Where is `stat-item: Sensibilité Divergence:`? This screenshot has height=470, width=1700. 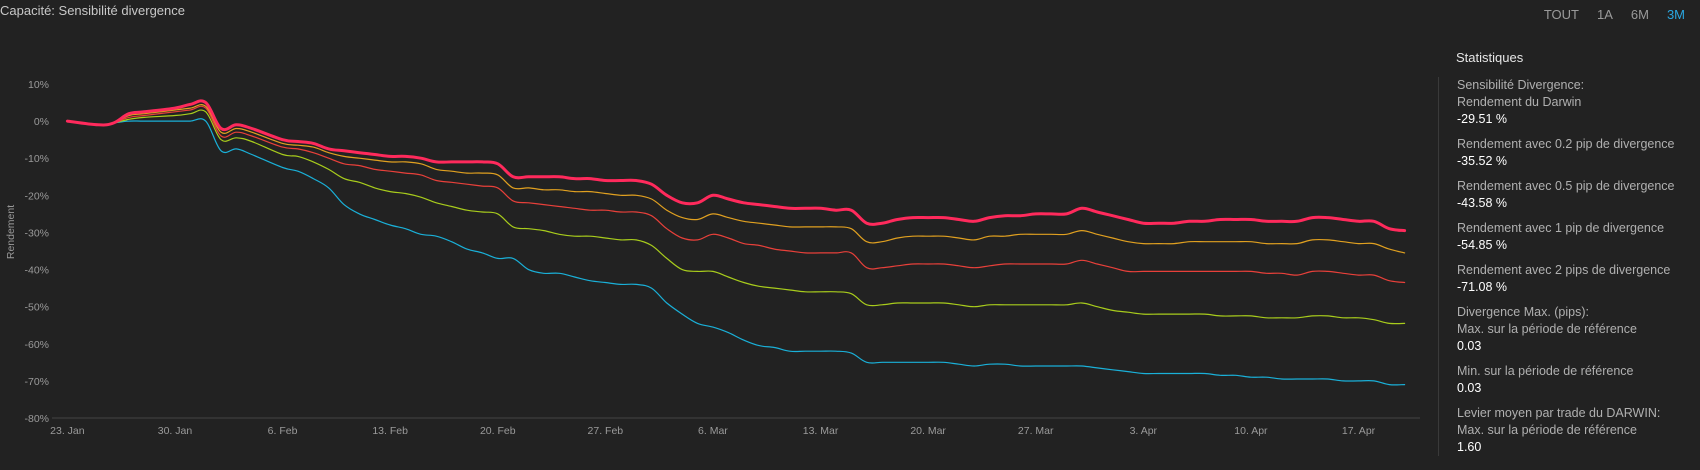 stat-item: Sensibilité Divergence: is located at coordinates (1578, 85).